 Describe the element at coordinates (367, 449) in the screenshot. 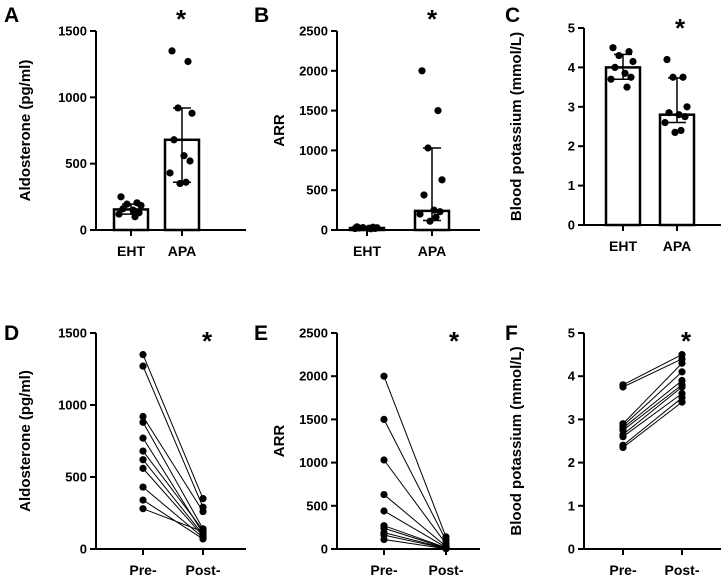

I see `panel-e: E 0 500 1000 1500 2000 2500 ARR Pre- Post- *` at that location.